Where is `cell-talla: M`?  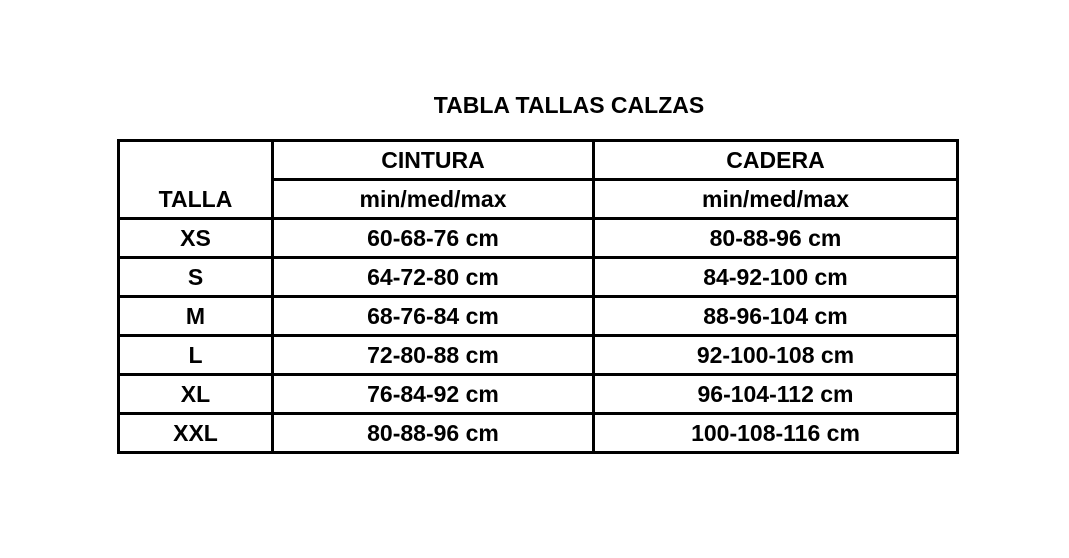 cell-talla: M is located at coordinates (195, 316).